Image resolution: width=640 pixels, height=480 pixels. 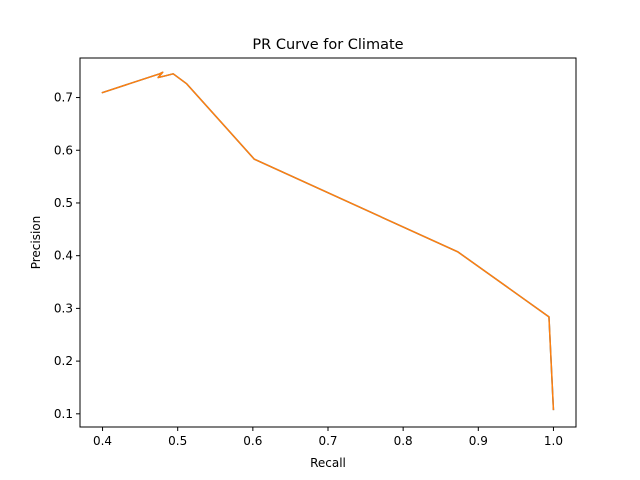 I want to click on x-axis: 0.4 0.5 0.6 0.7 0.8 0.9 1.0, so click(x=328, y=437).